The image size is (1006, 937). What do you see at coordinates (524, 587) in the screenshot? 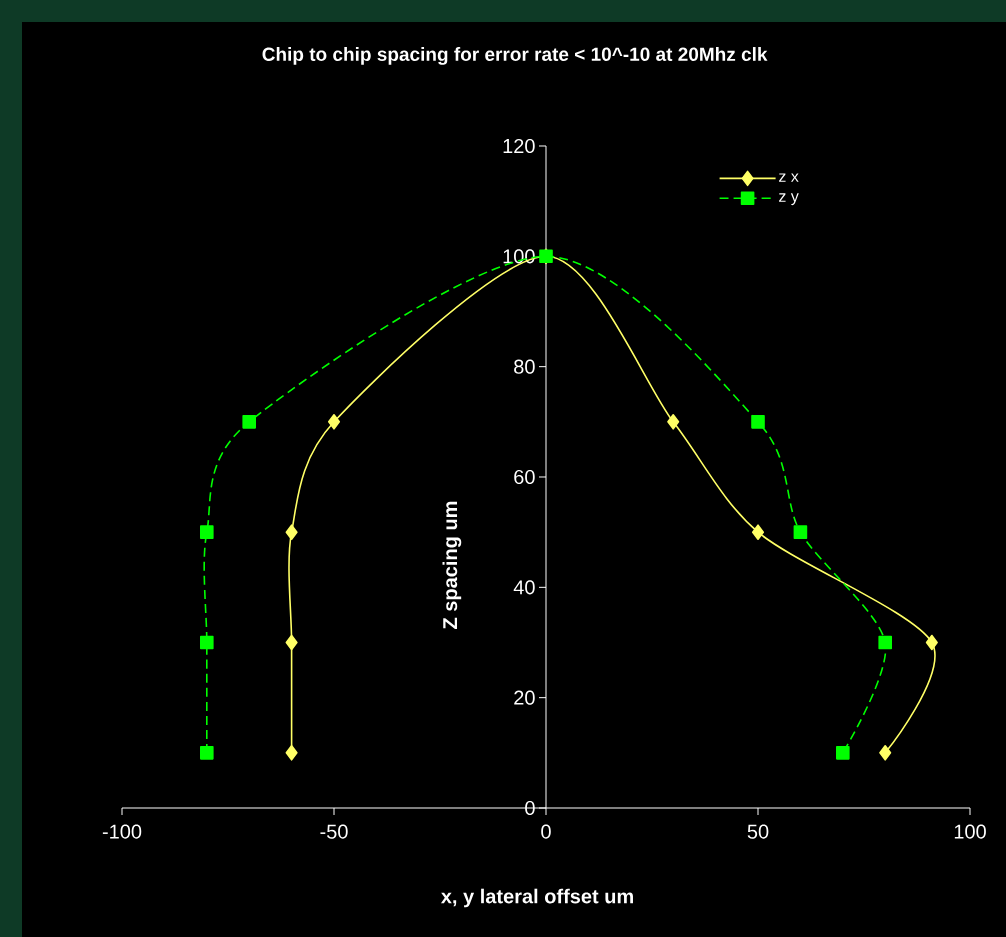
I see `y-tick-label: 40` at bounding box center [524, 587].